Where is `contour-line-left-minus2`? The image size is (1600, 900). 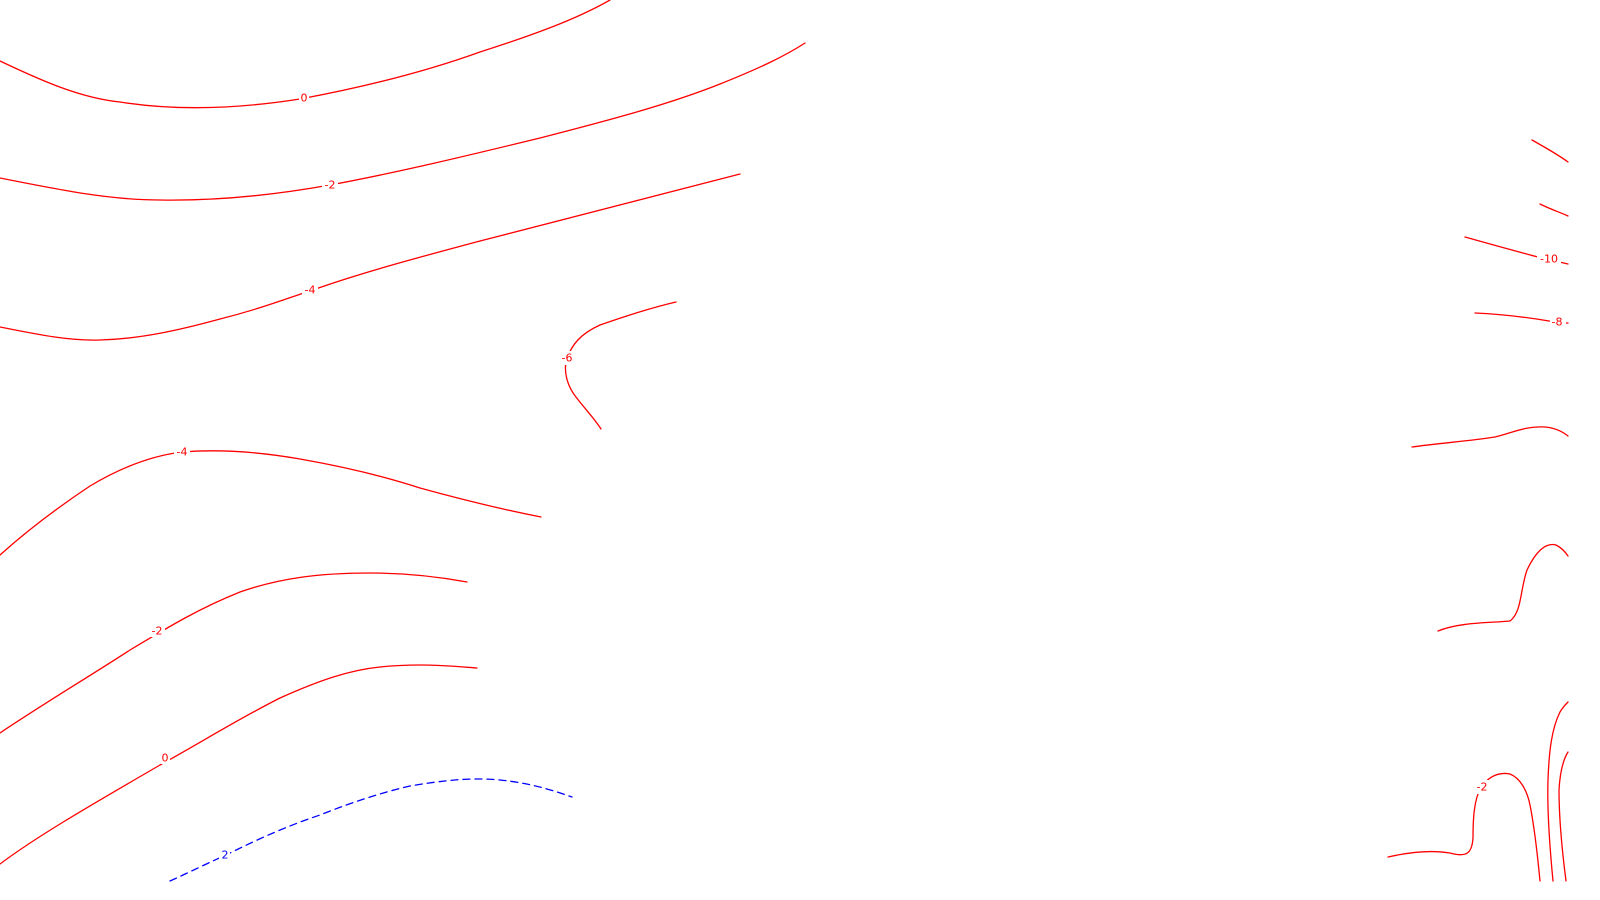
contour-line-left-minus2 is located at coordinates (234, 653).